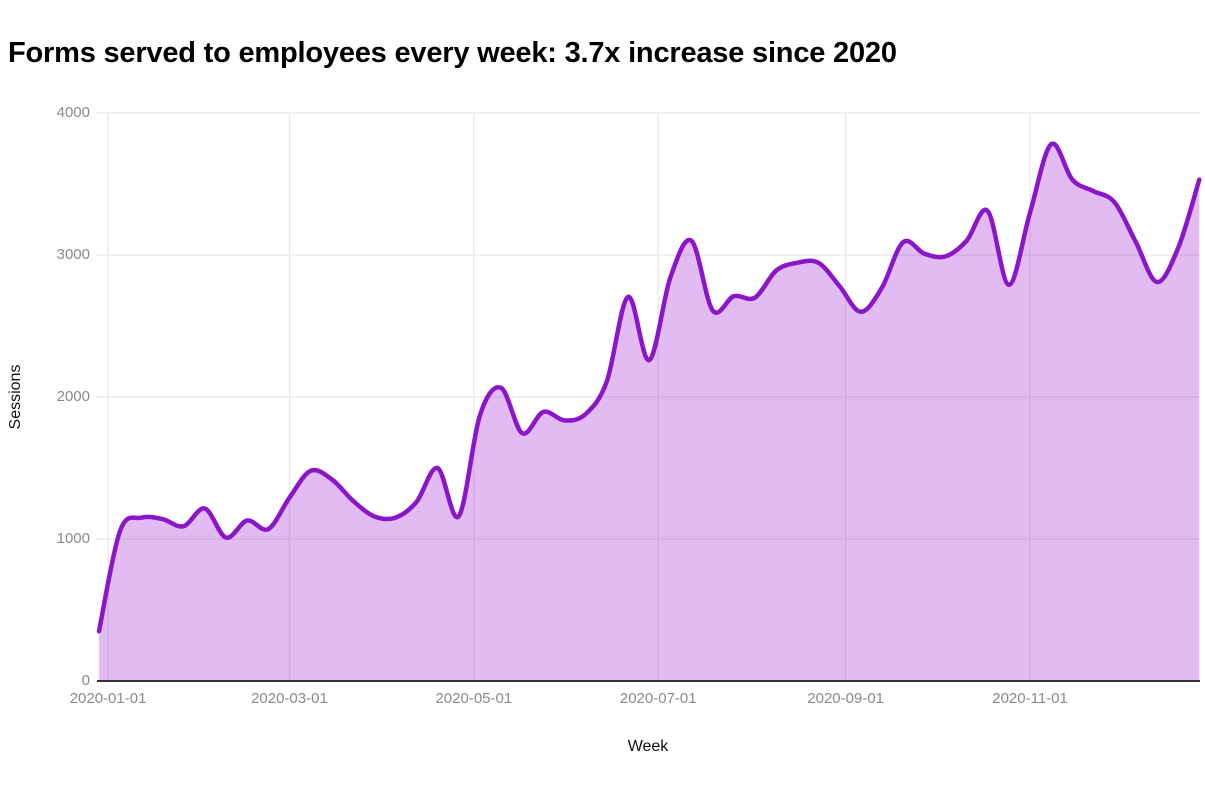  Describe the element at coordinates (85, 680) in the screenshot. I see `y-tick-label: 0` at that location.